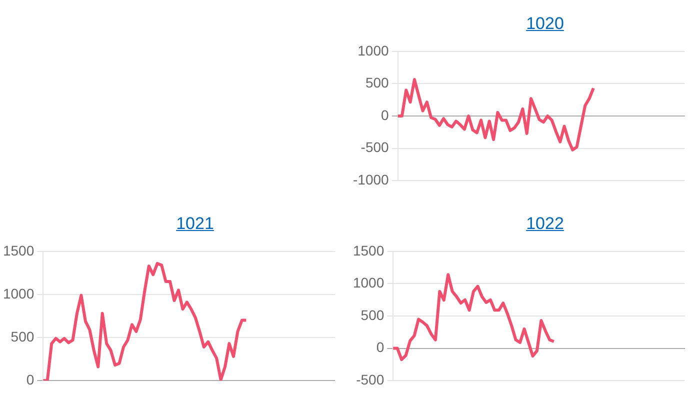  Describe the element at coordinates (545, 224) in the screenshot. I see `chart-title: 1022` at that location.